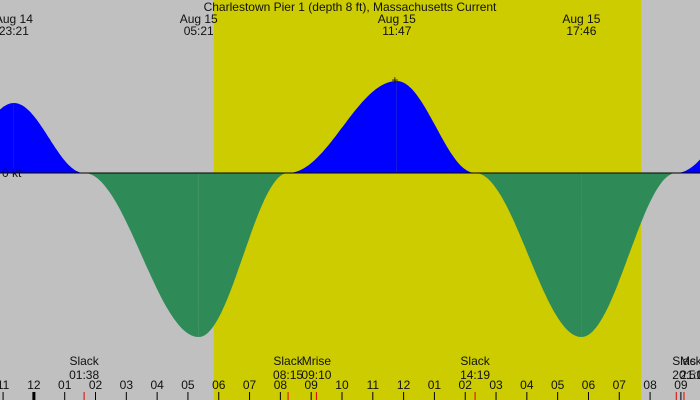  Describe the element at coordinates (475, 375) in the screenshot. I see `event-time: 14:19` at that location.